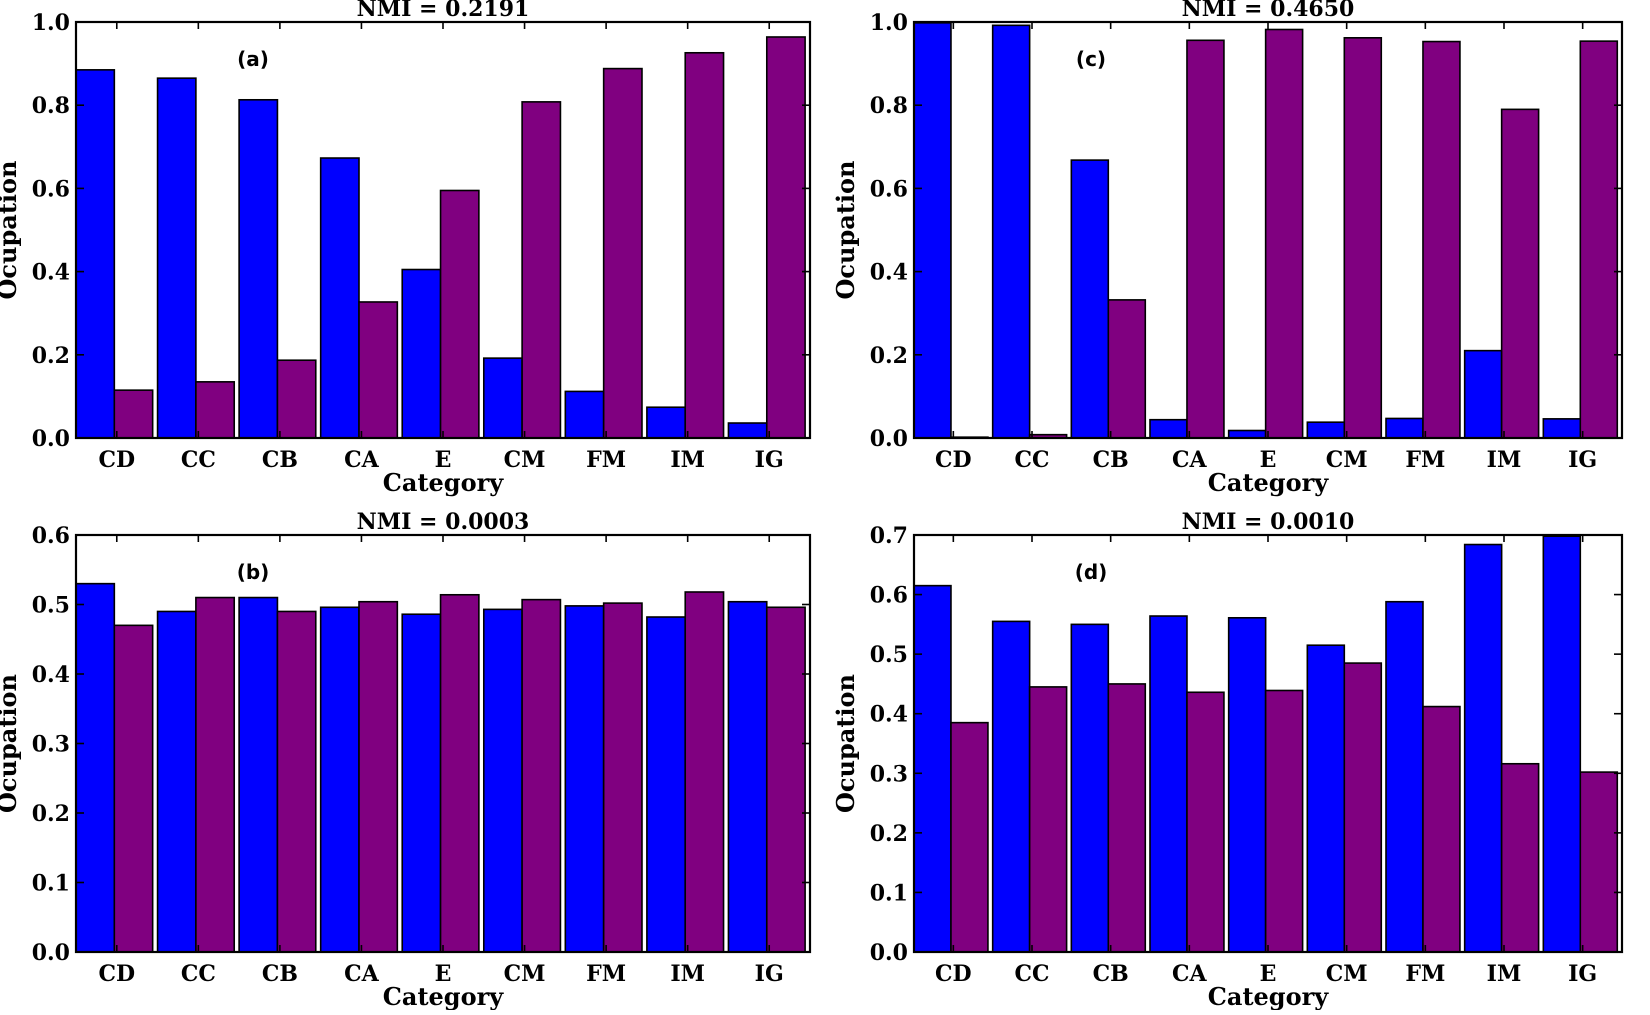 The height and width of the screenshot is (1015, 1650). Describe the element at coordinates (51, 884) in the screenshot. I see `y-tick-label: 0.1` at that location.